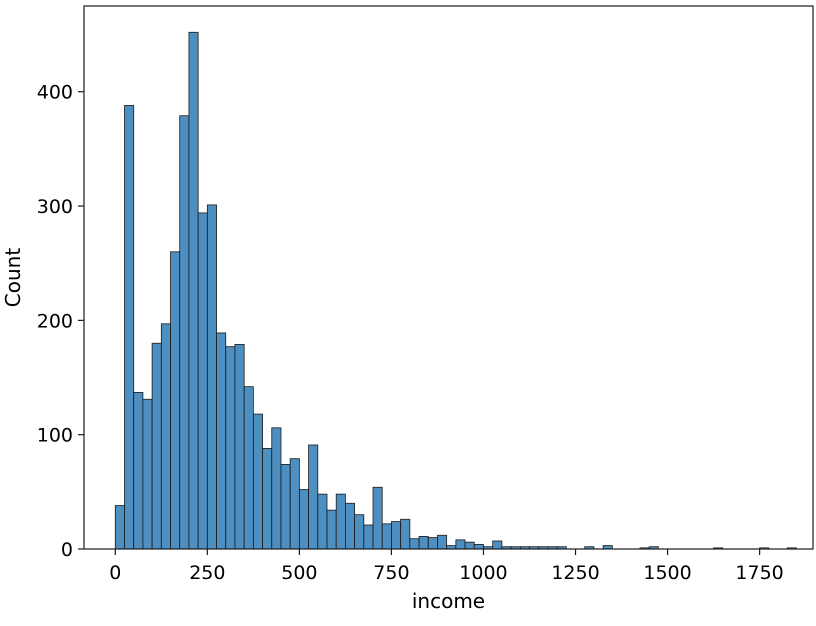  Describe the element at coordinates (67, 550) in the screenshot. I see `y-tick-label: 0` at that location.